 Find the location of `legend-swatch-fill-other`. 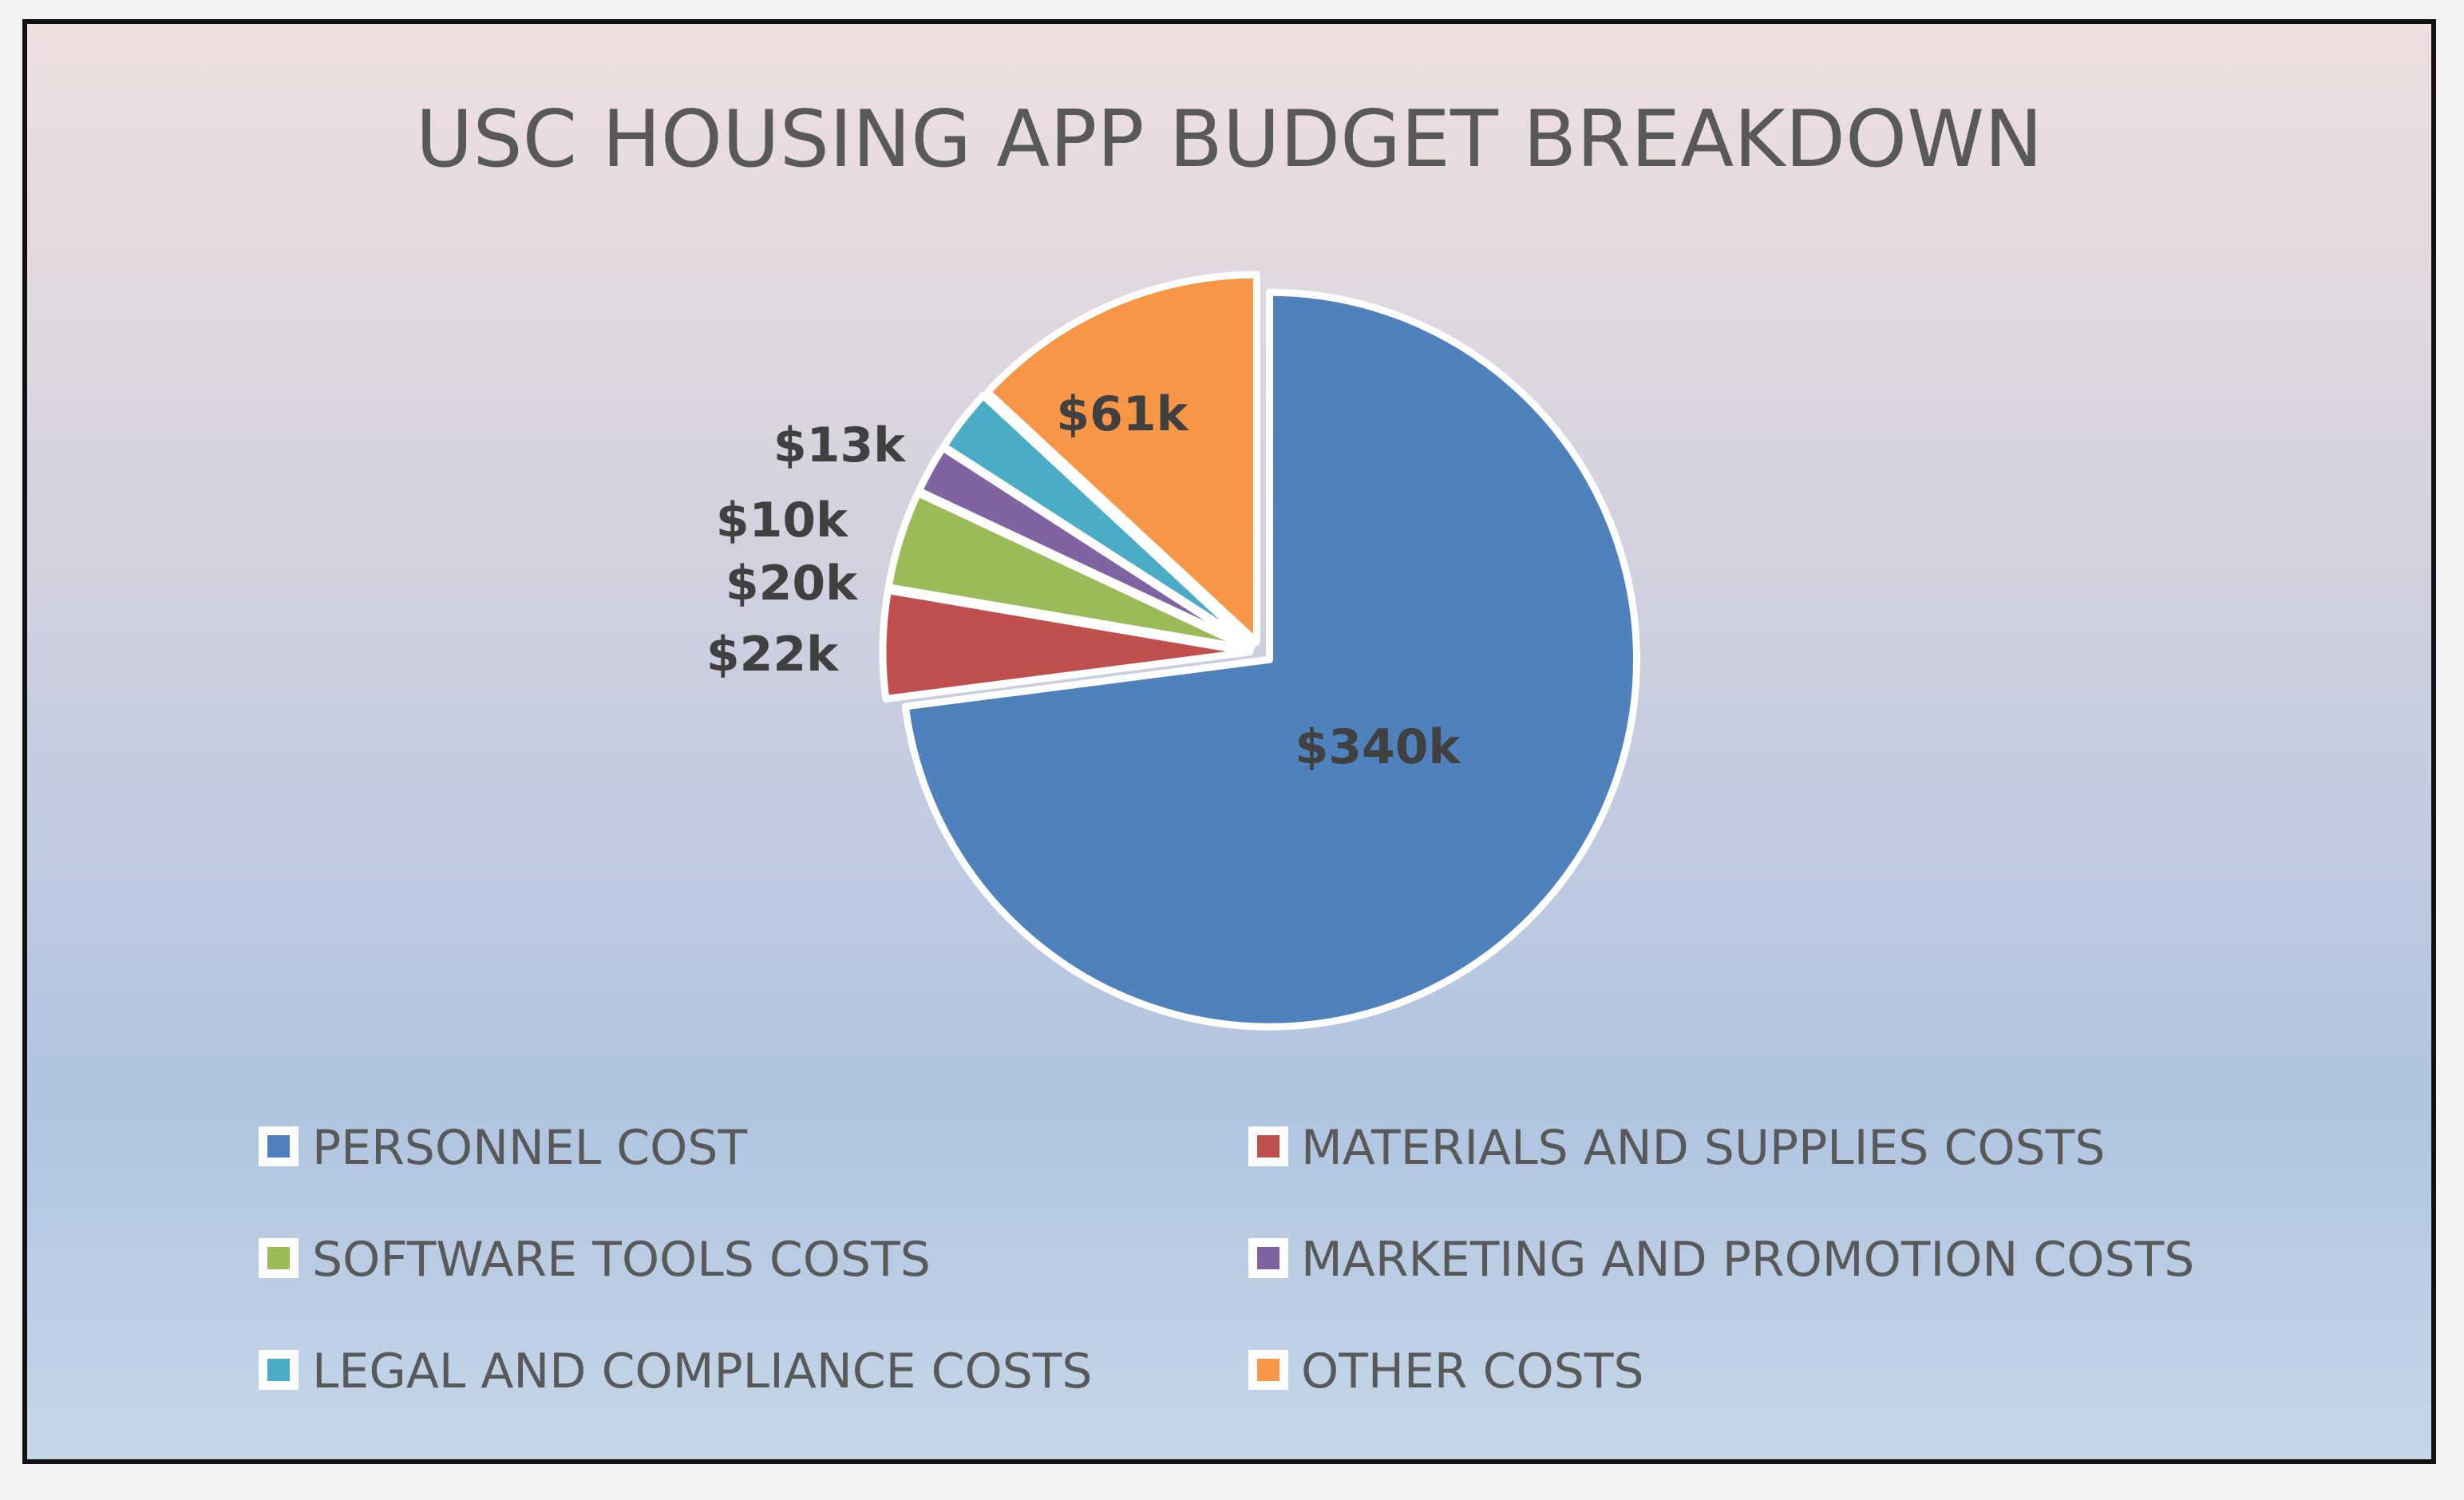

legend-swatch-fill-other is located at coordinates (1268, 1370).